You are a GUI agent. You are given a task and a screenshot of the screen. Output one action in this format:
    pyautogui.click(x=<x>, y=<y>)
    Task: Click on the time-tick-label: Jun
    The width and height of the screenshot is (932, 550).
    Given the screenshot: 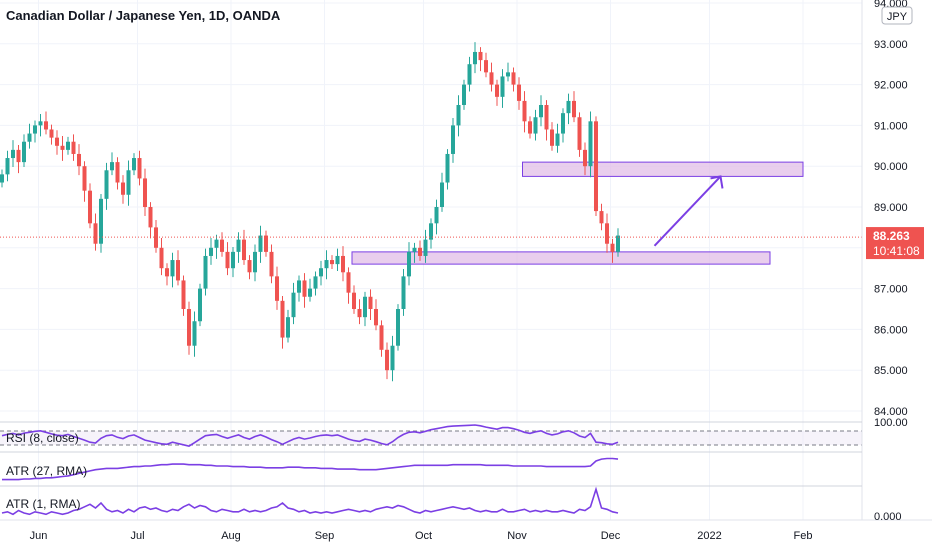 What is the action you would take?
    pyautogui.click(x=39, y=536)
    